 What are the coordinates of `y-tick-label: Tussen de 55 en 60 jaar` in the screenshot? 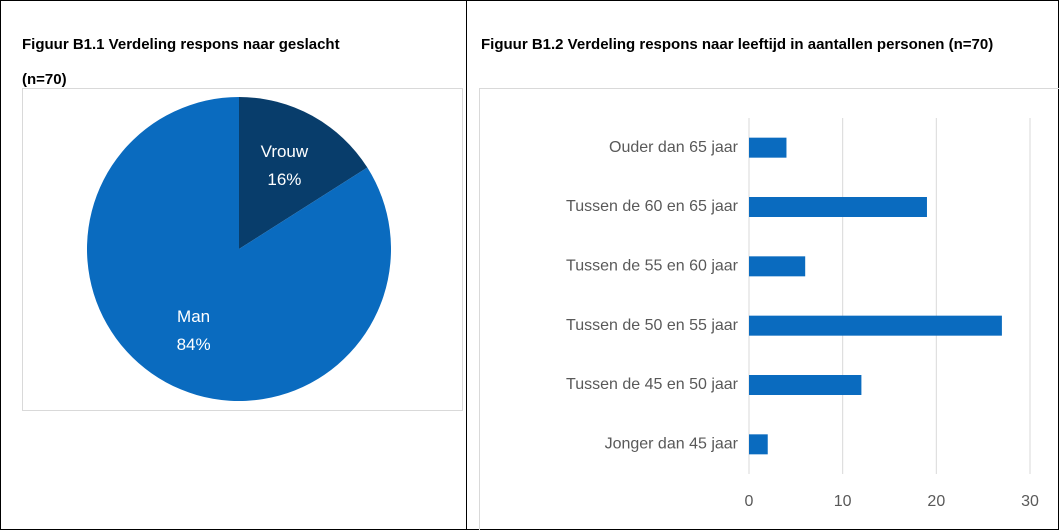 It's located at (652, 266).